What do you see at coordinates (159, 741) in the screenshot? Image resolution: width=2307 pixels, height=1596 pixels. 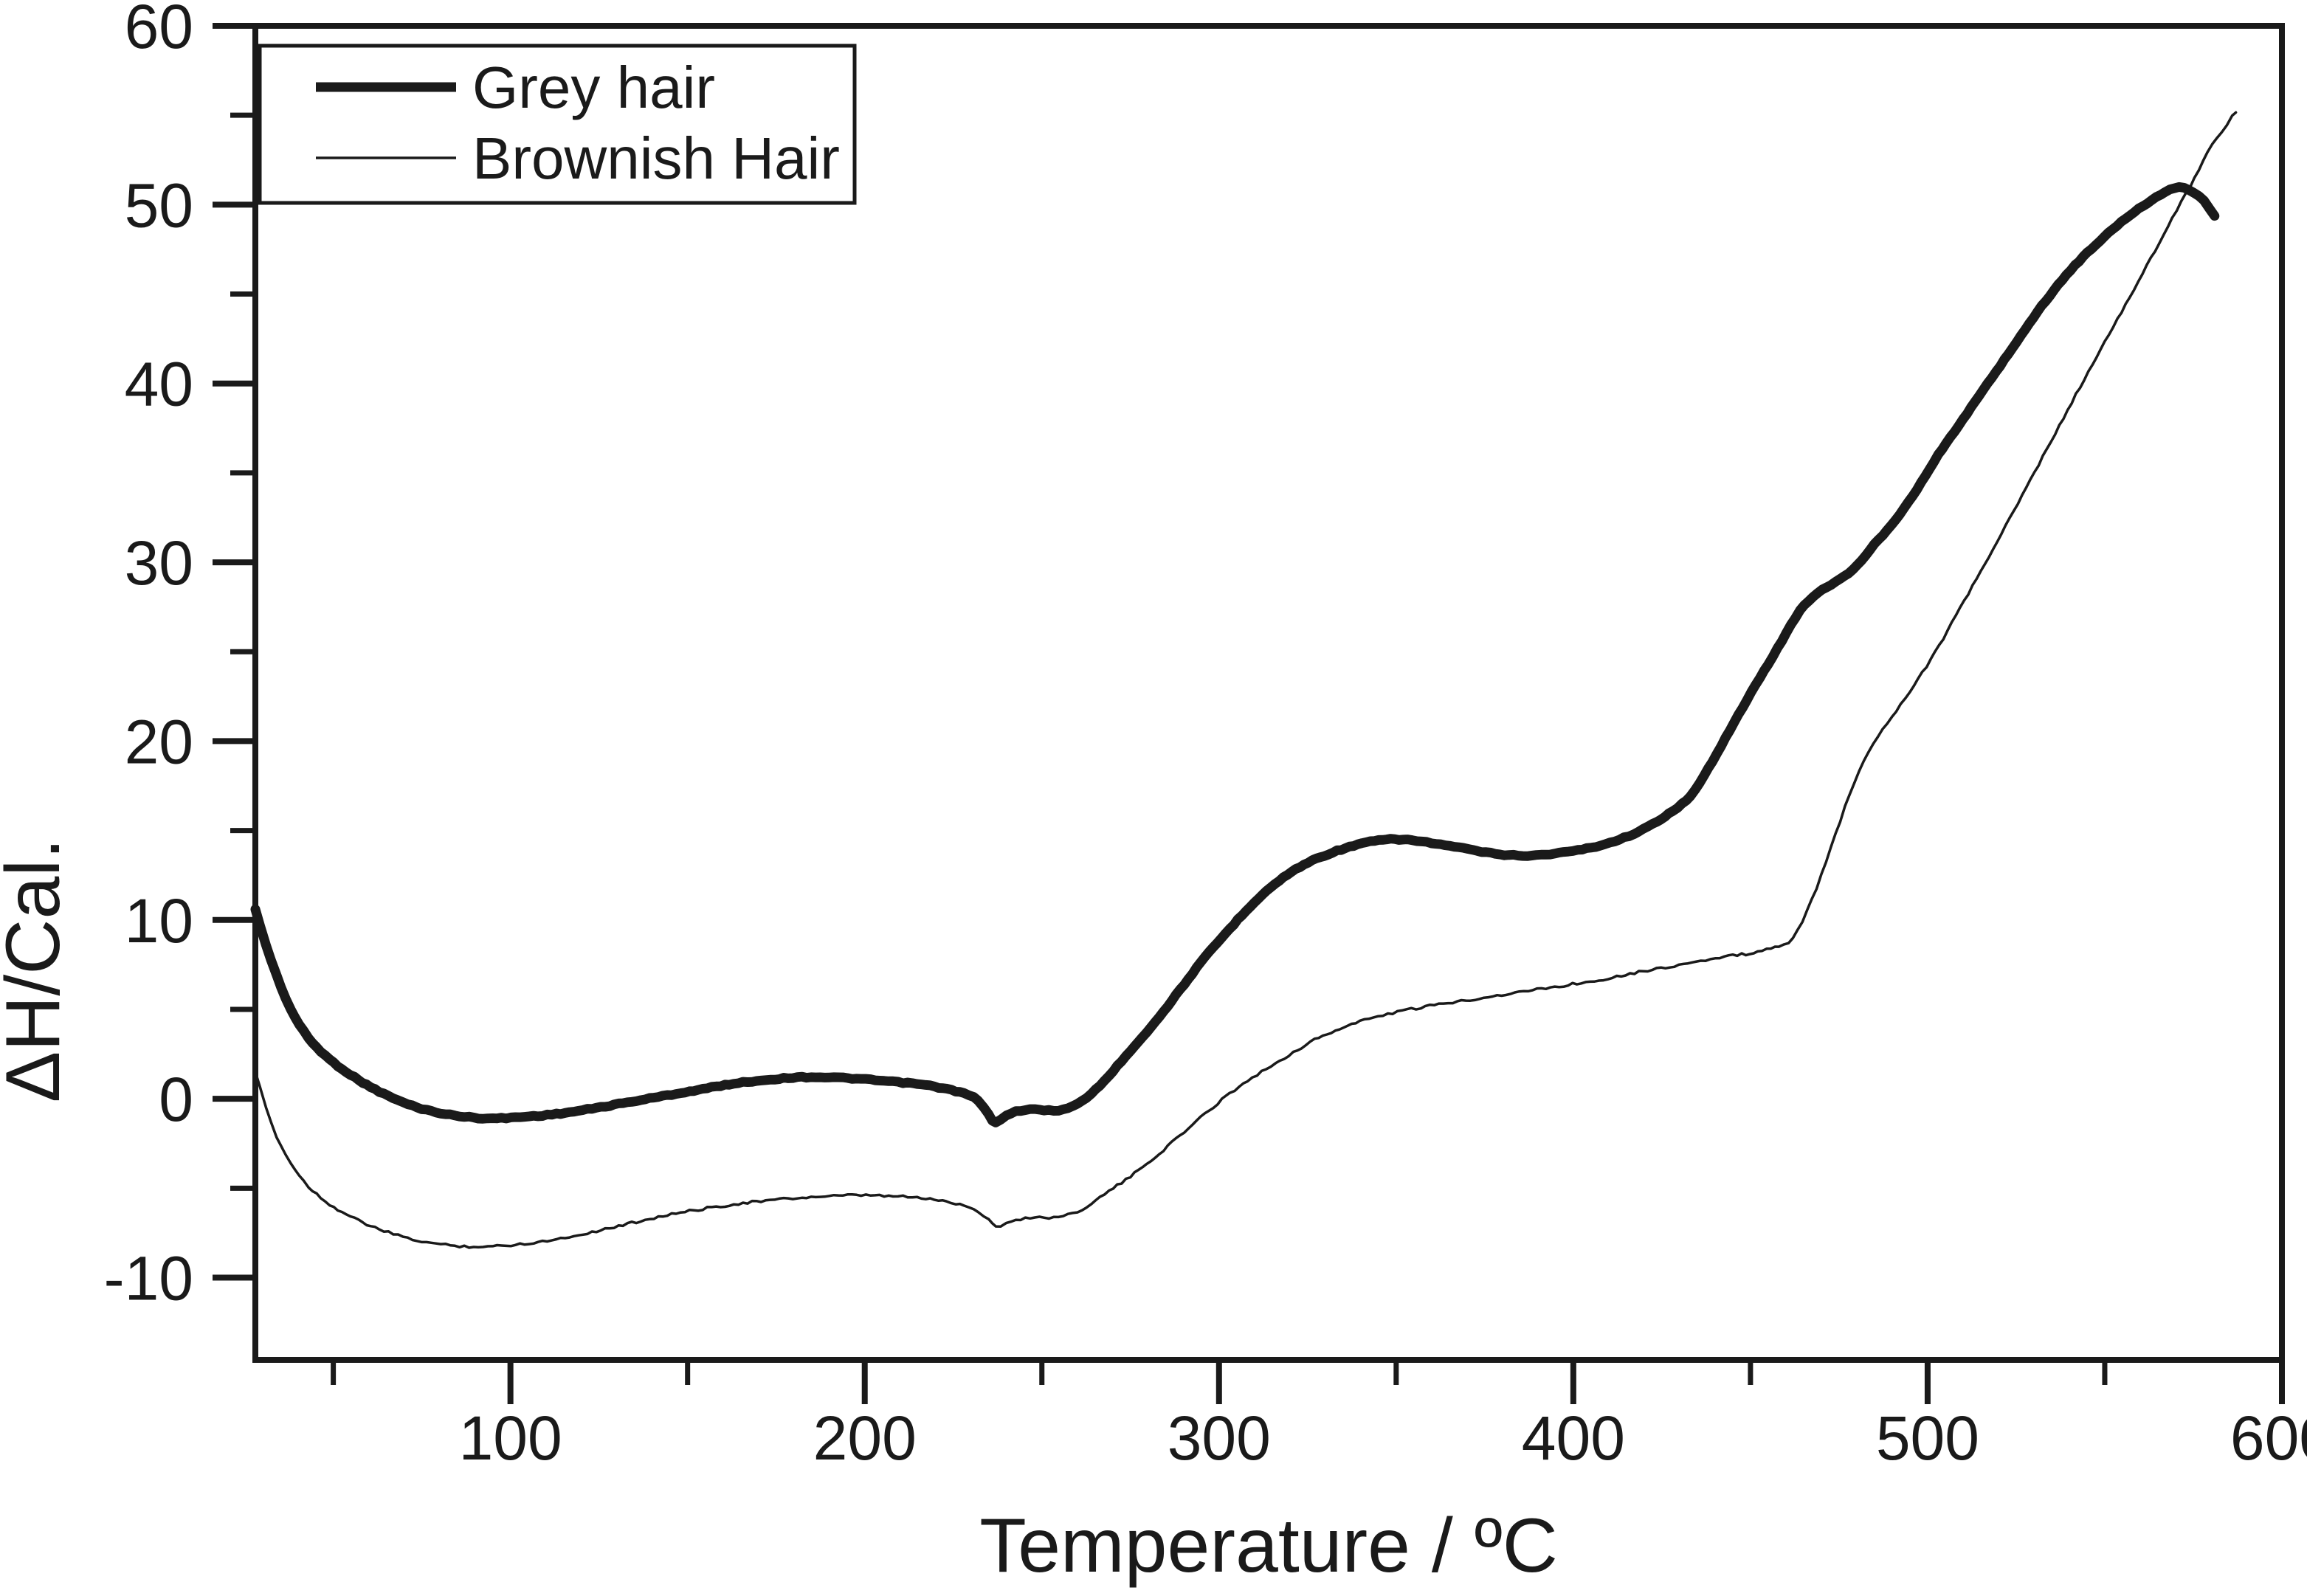 I see `y-tick-label: 20` at bounding box center [159, 741].